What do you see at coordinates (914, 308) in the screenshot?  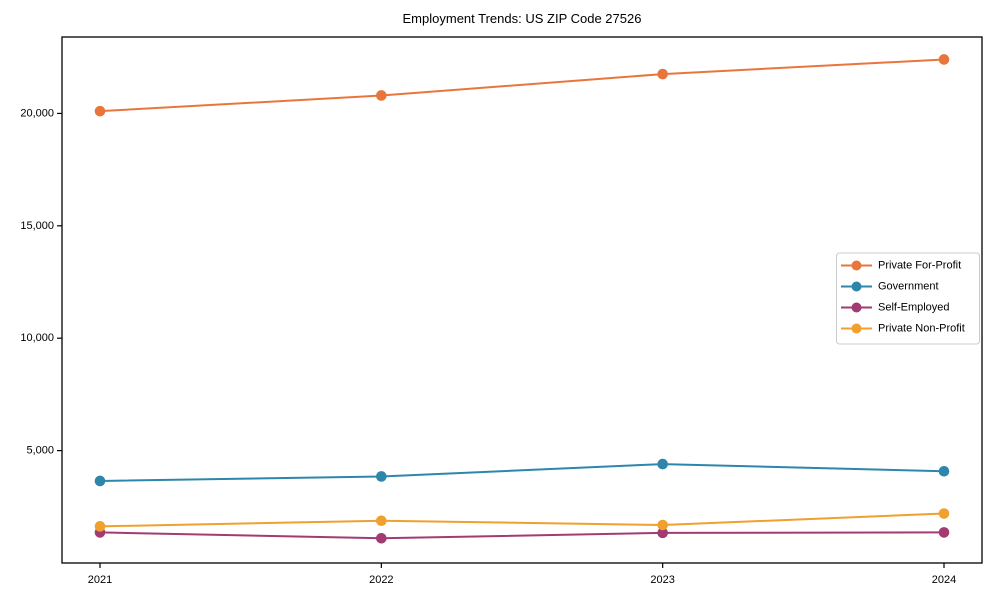 I see `legend-label-self-employed: Self-Employed` at bounding box center [914, 308].